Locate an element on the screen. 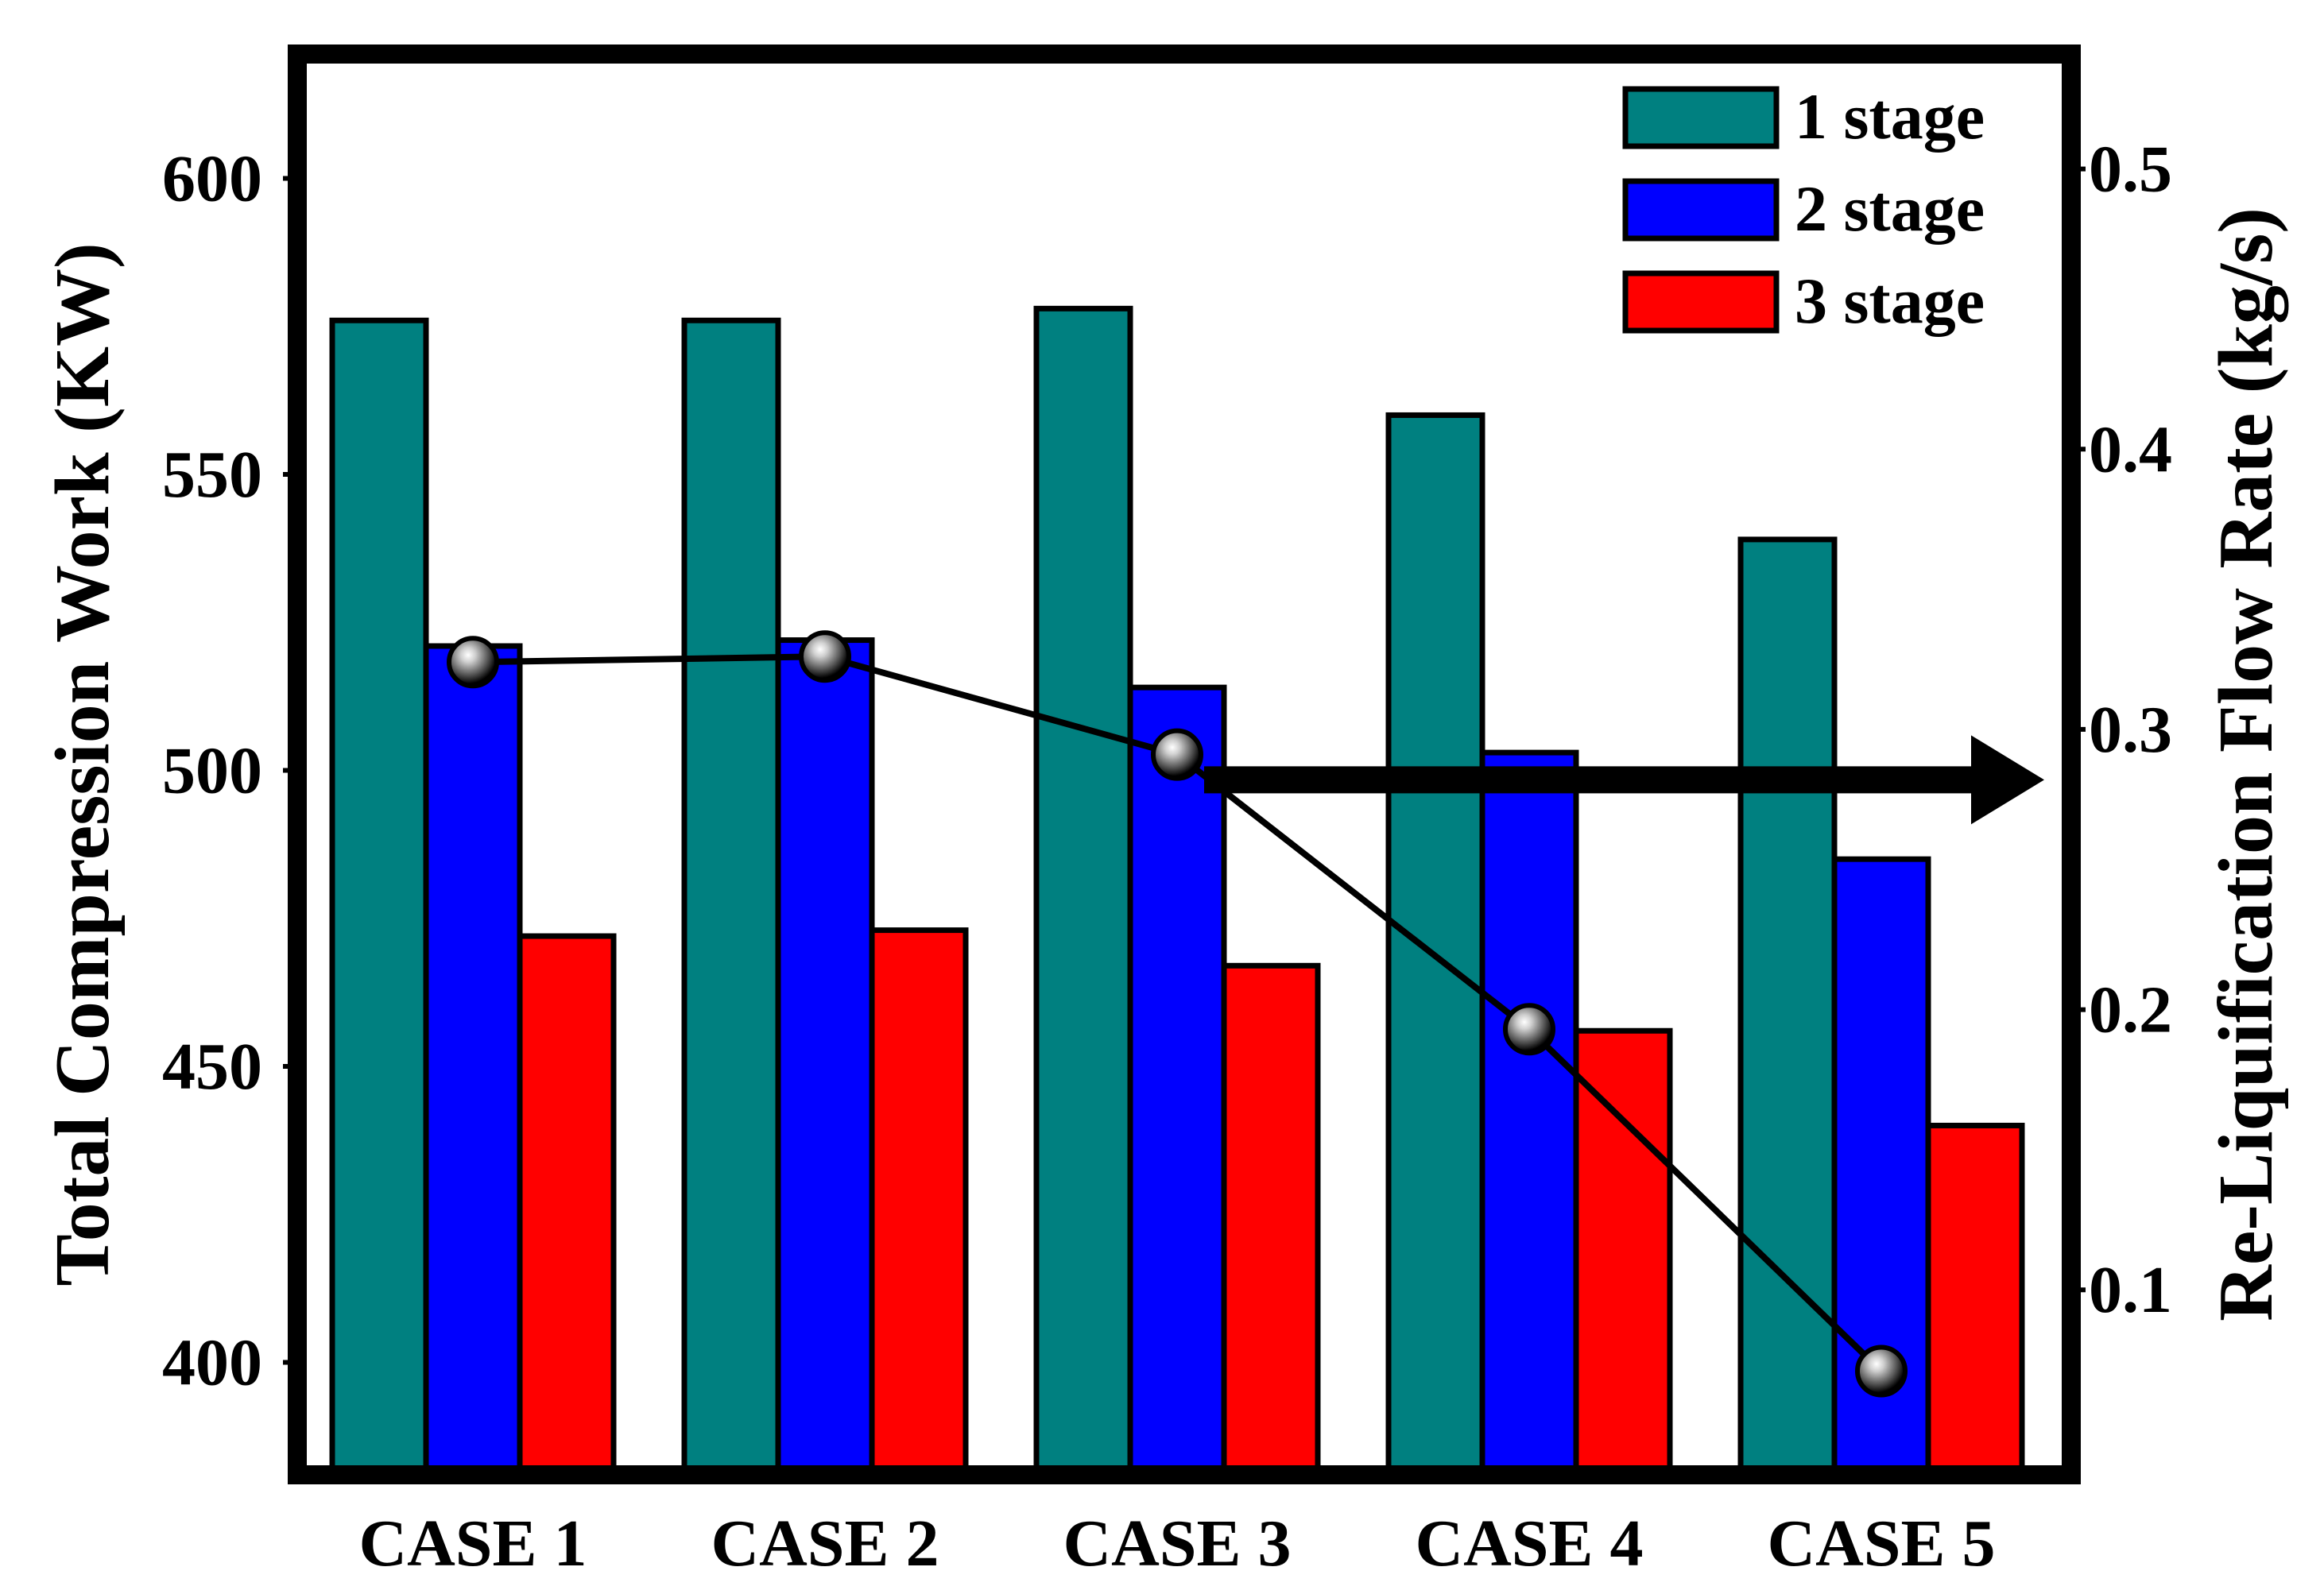 The height and width of the screenshot is (1594, 2324). y-tick-label-600: 600 is located at coordinates (212, 178).